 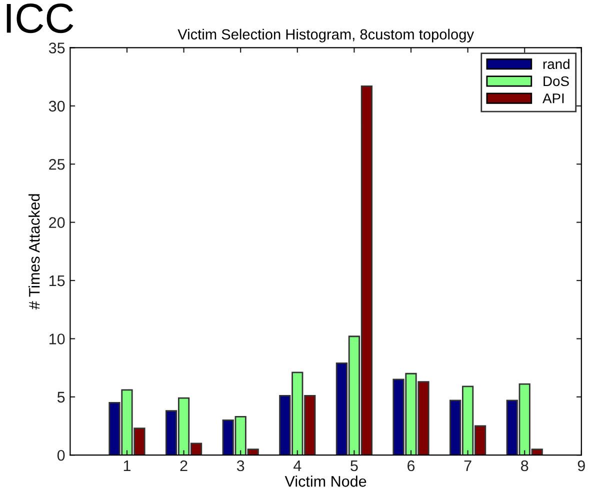 I want to click on x-tick-label: 6, so click(x=411, y=466).